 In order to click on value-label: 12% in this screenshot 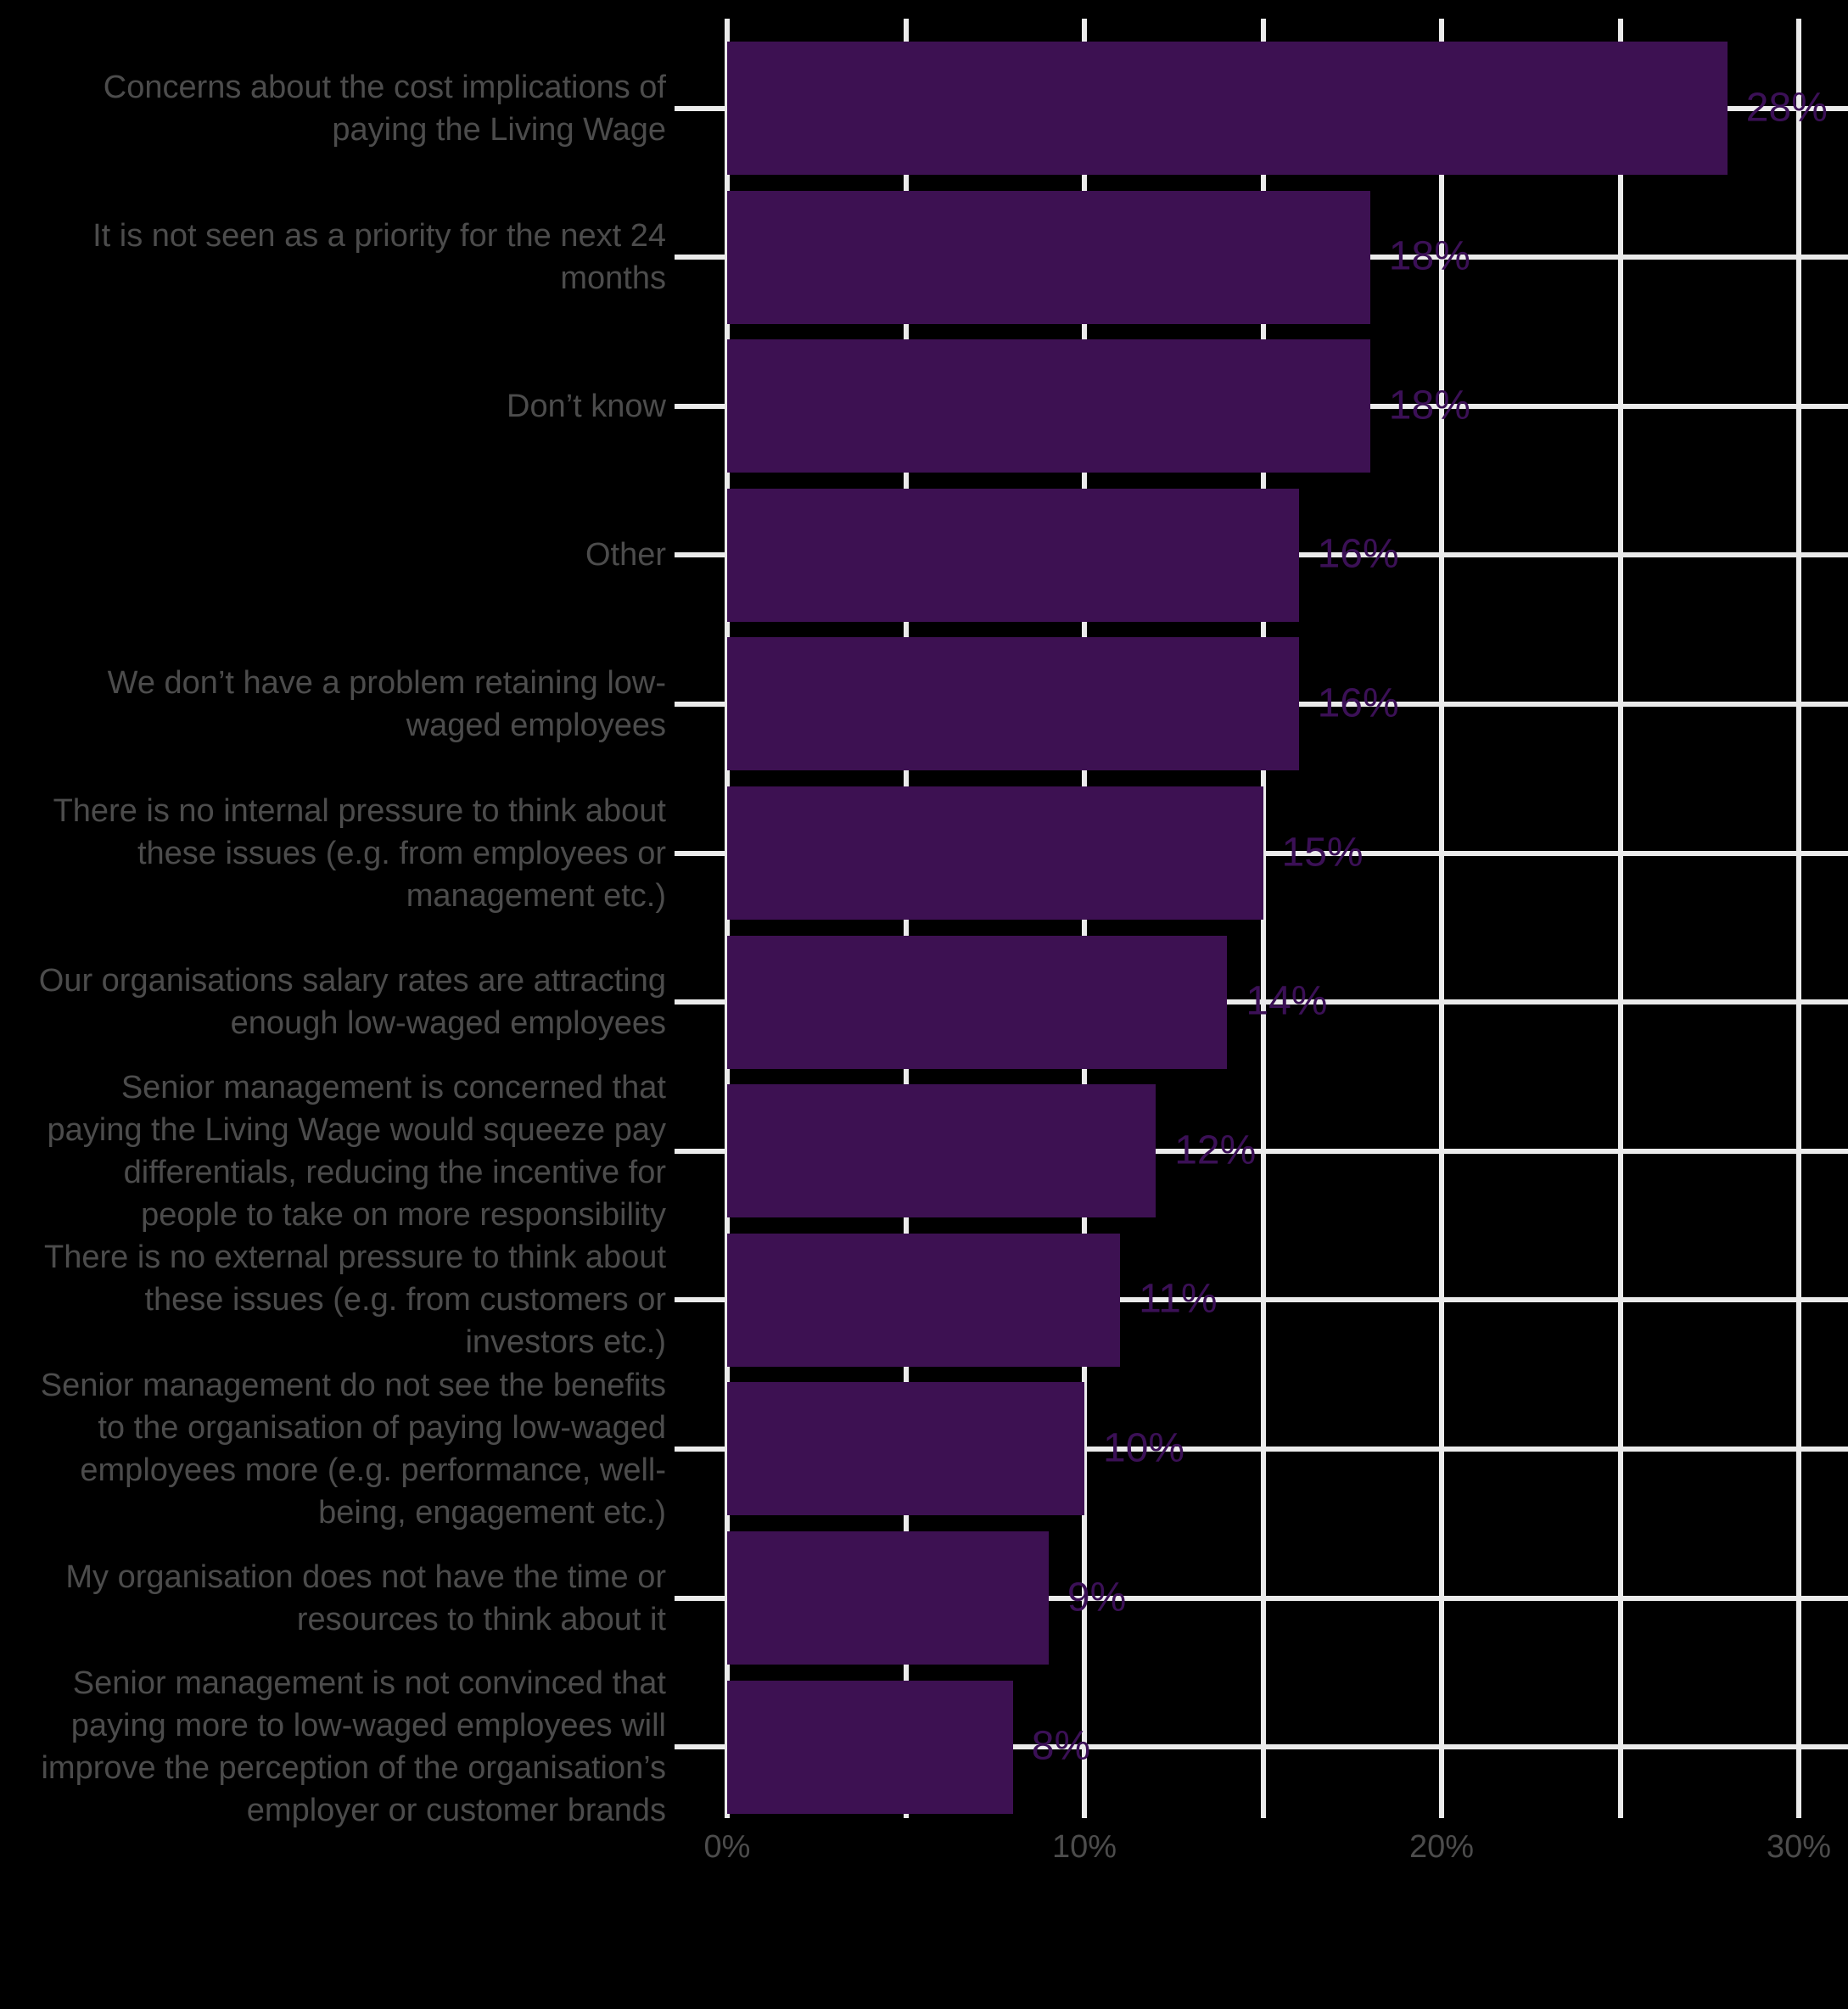, I will do `click(1216, 1150)`.